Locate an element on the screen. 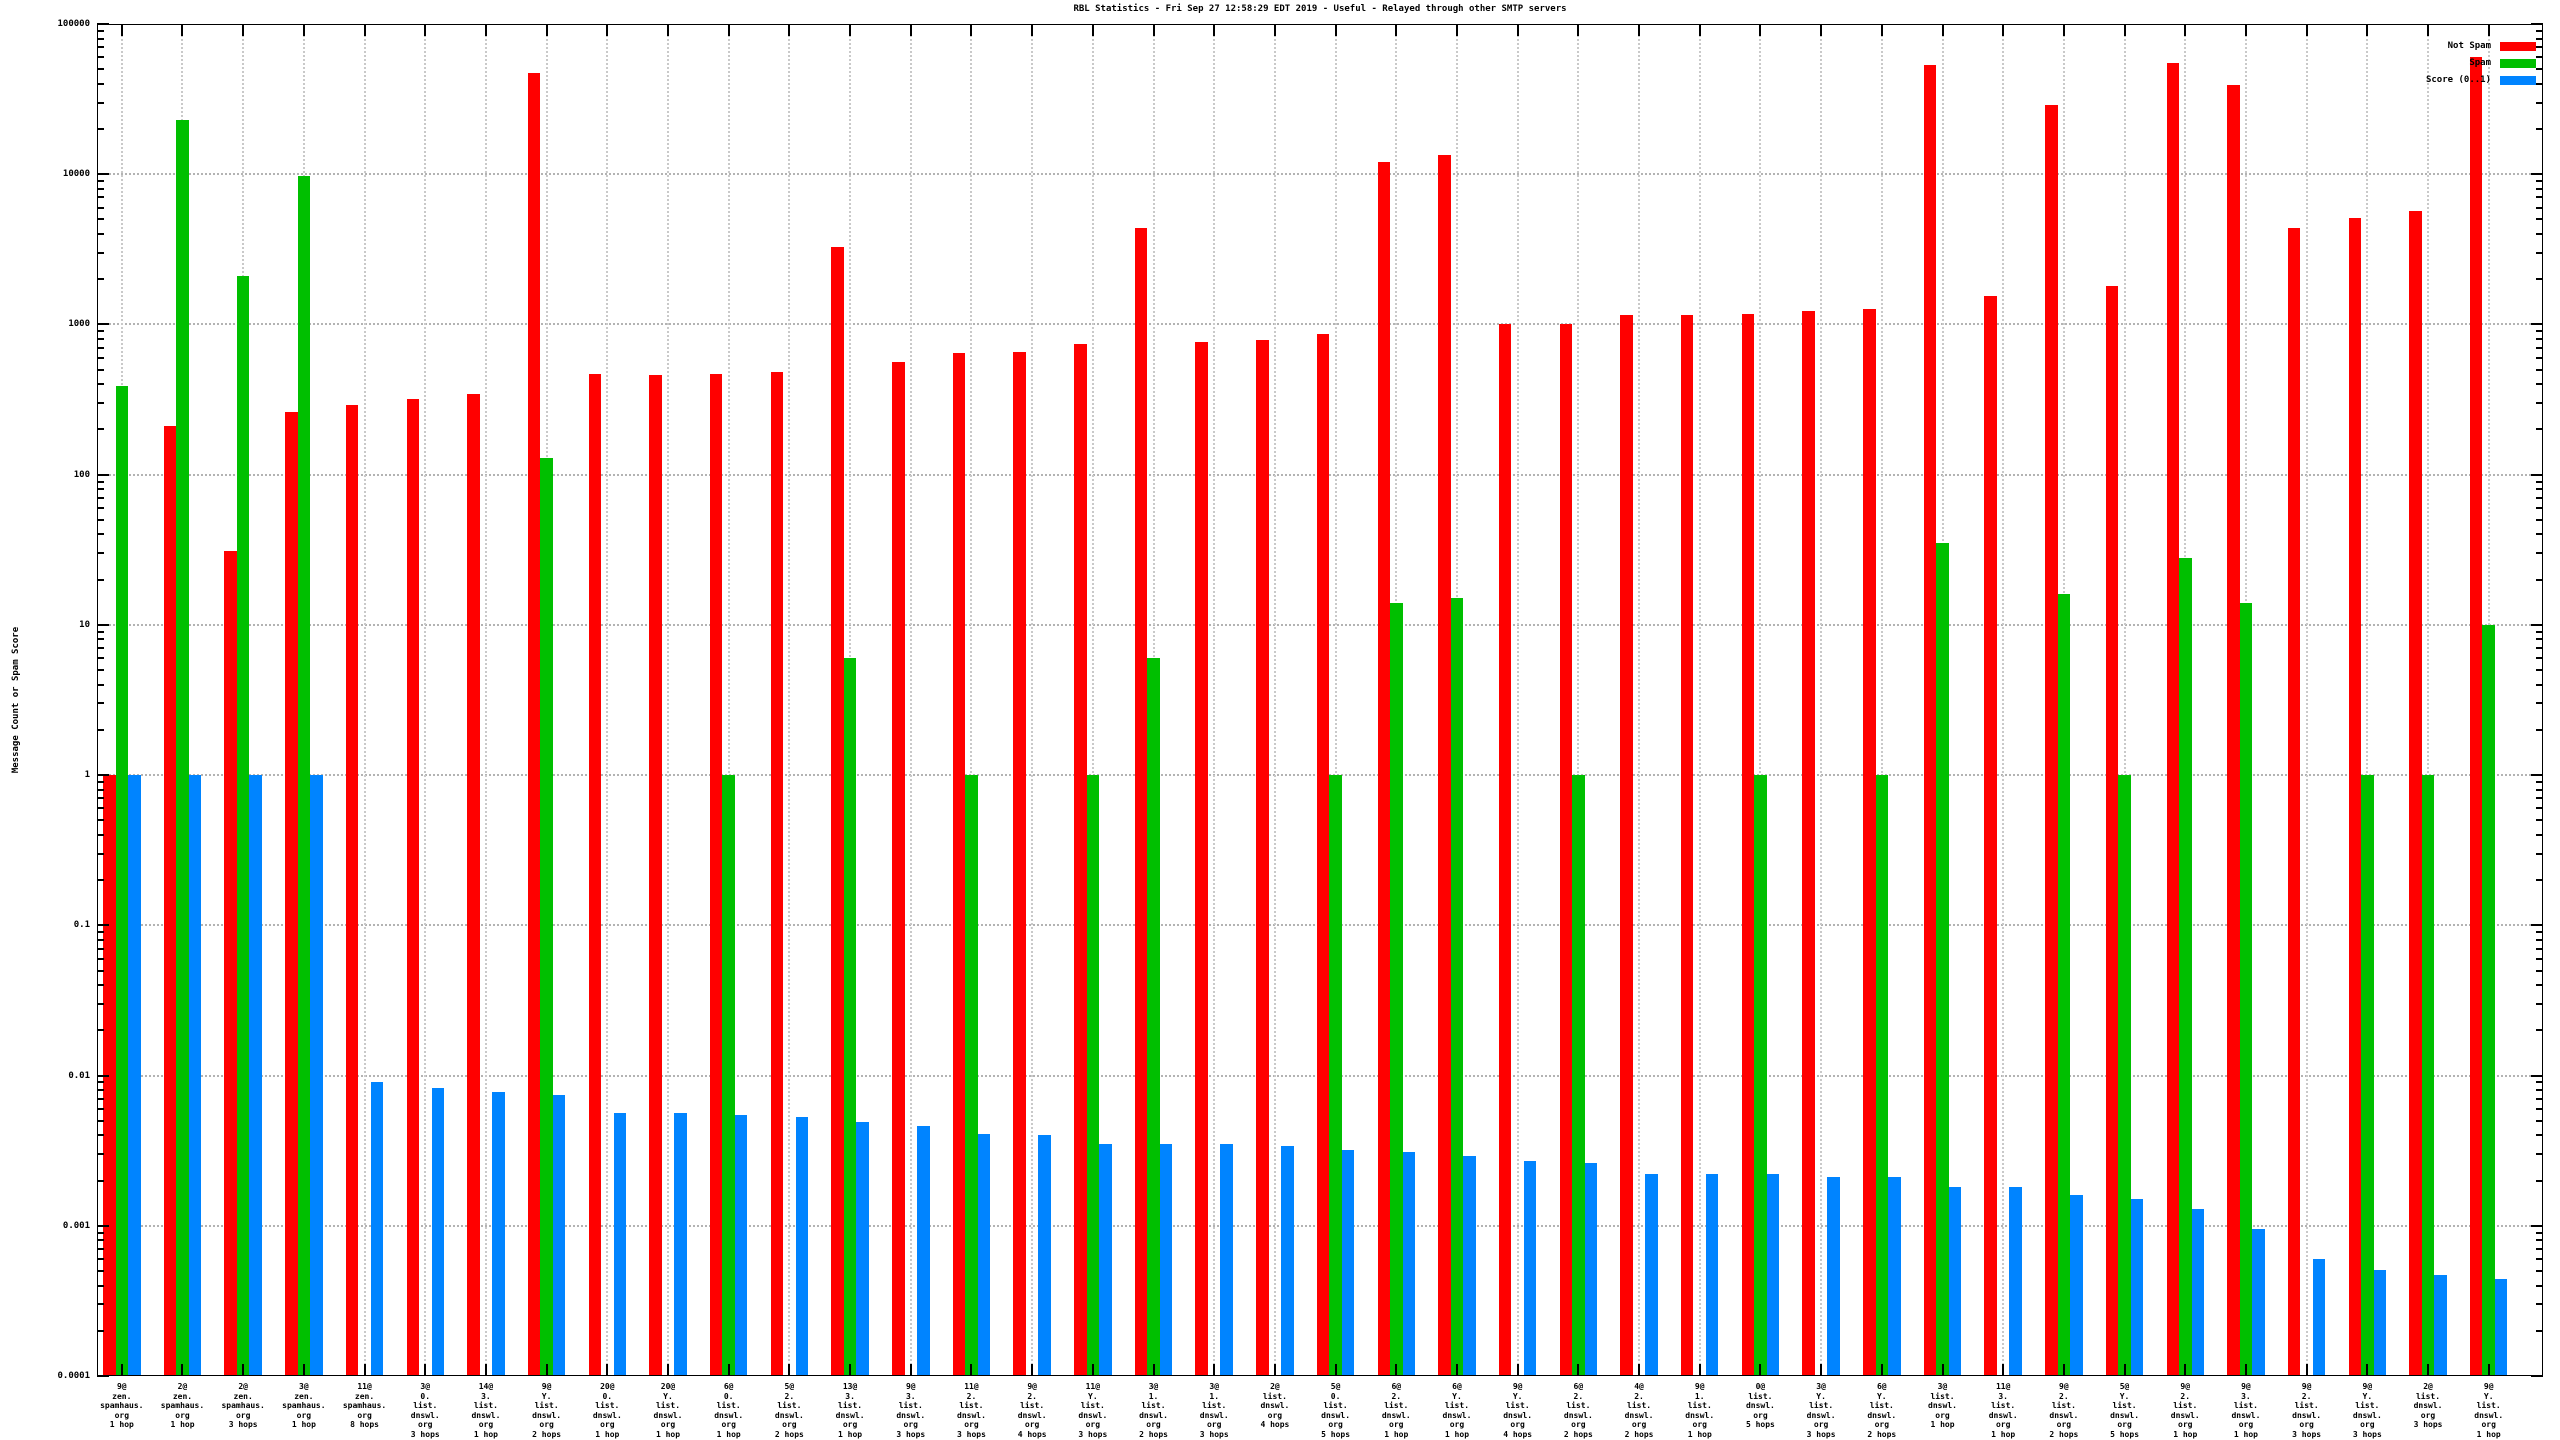  x-category-label: 3@ 1. list. dnswl. org 2 hops is located at coordinates (1153, 1410).